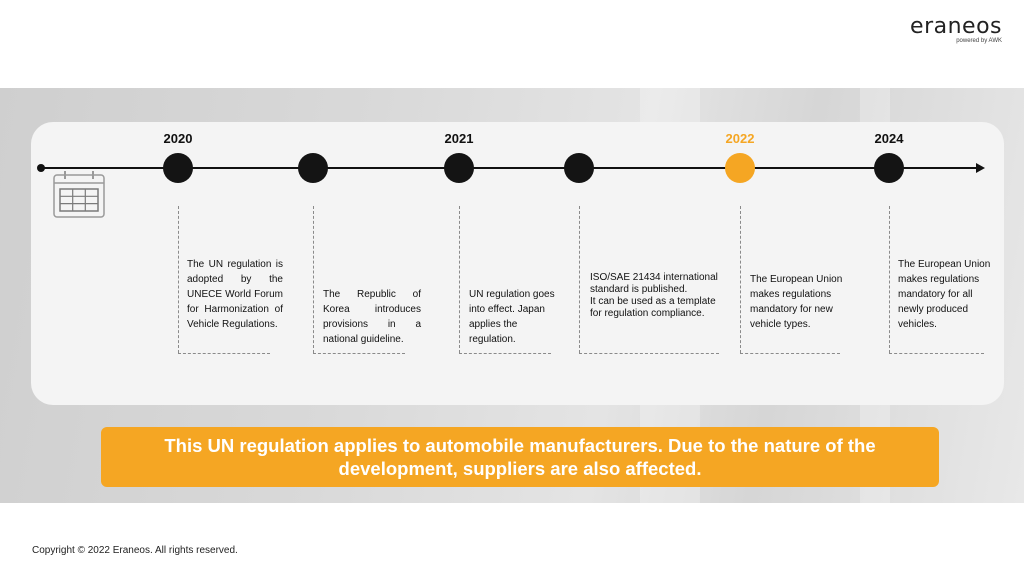 The height and width of the screenshot is (576, 1024). Describe the element at coordinates (980, 168) in the screenshot. I see `timeline-arrow-icon` at that location.